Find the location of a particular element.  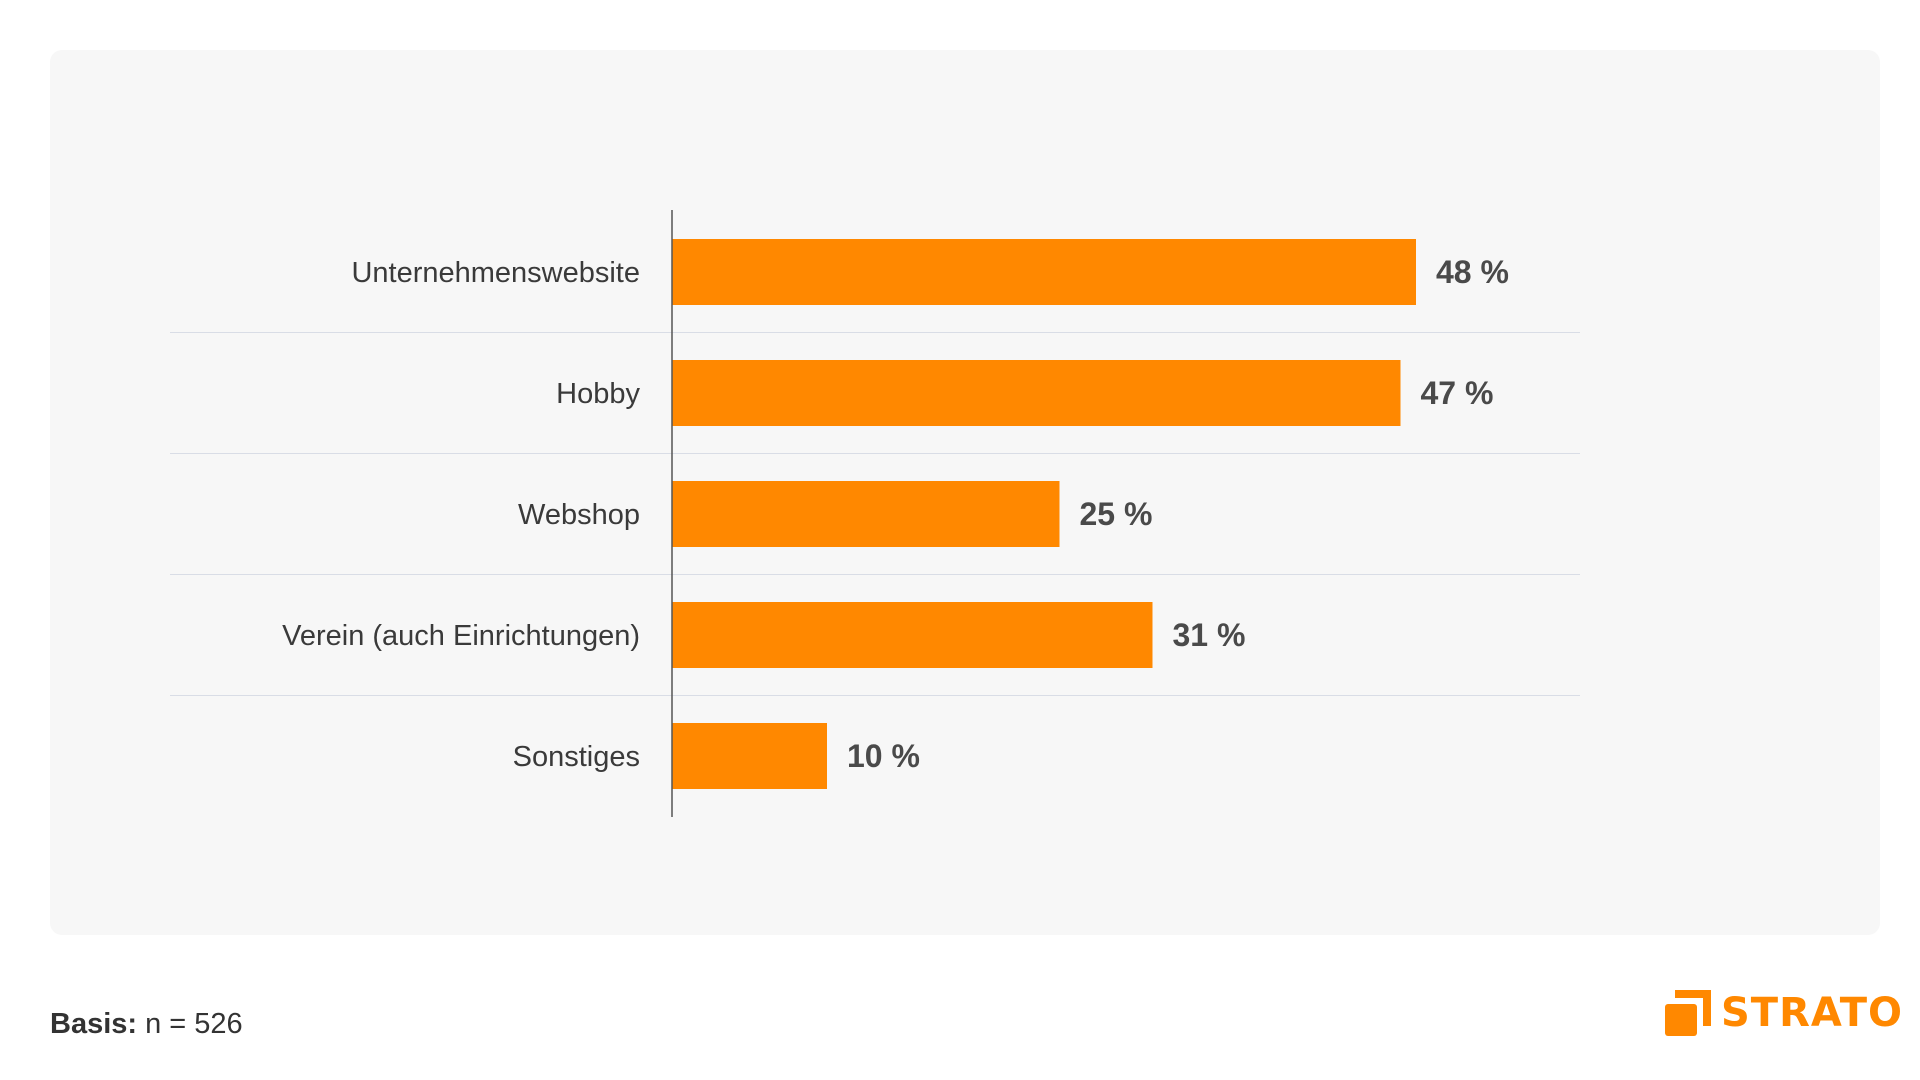

category-label: Webshop is located at coordinates (579, 515).